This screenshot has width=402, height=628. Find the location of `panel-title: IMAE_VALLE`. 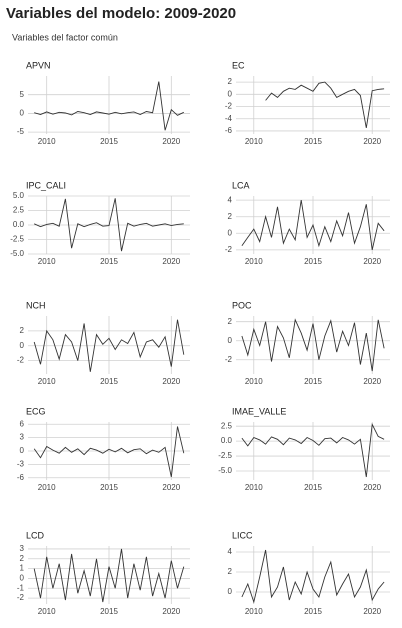

panel-title: IMAE_VALLE is located at coordinates (259, 411).